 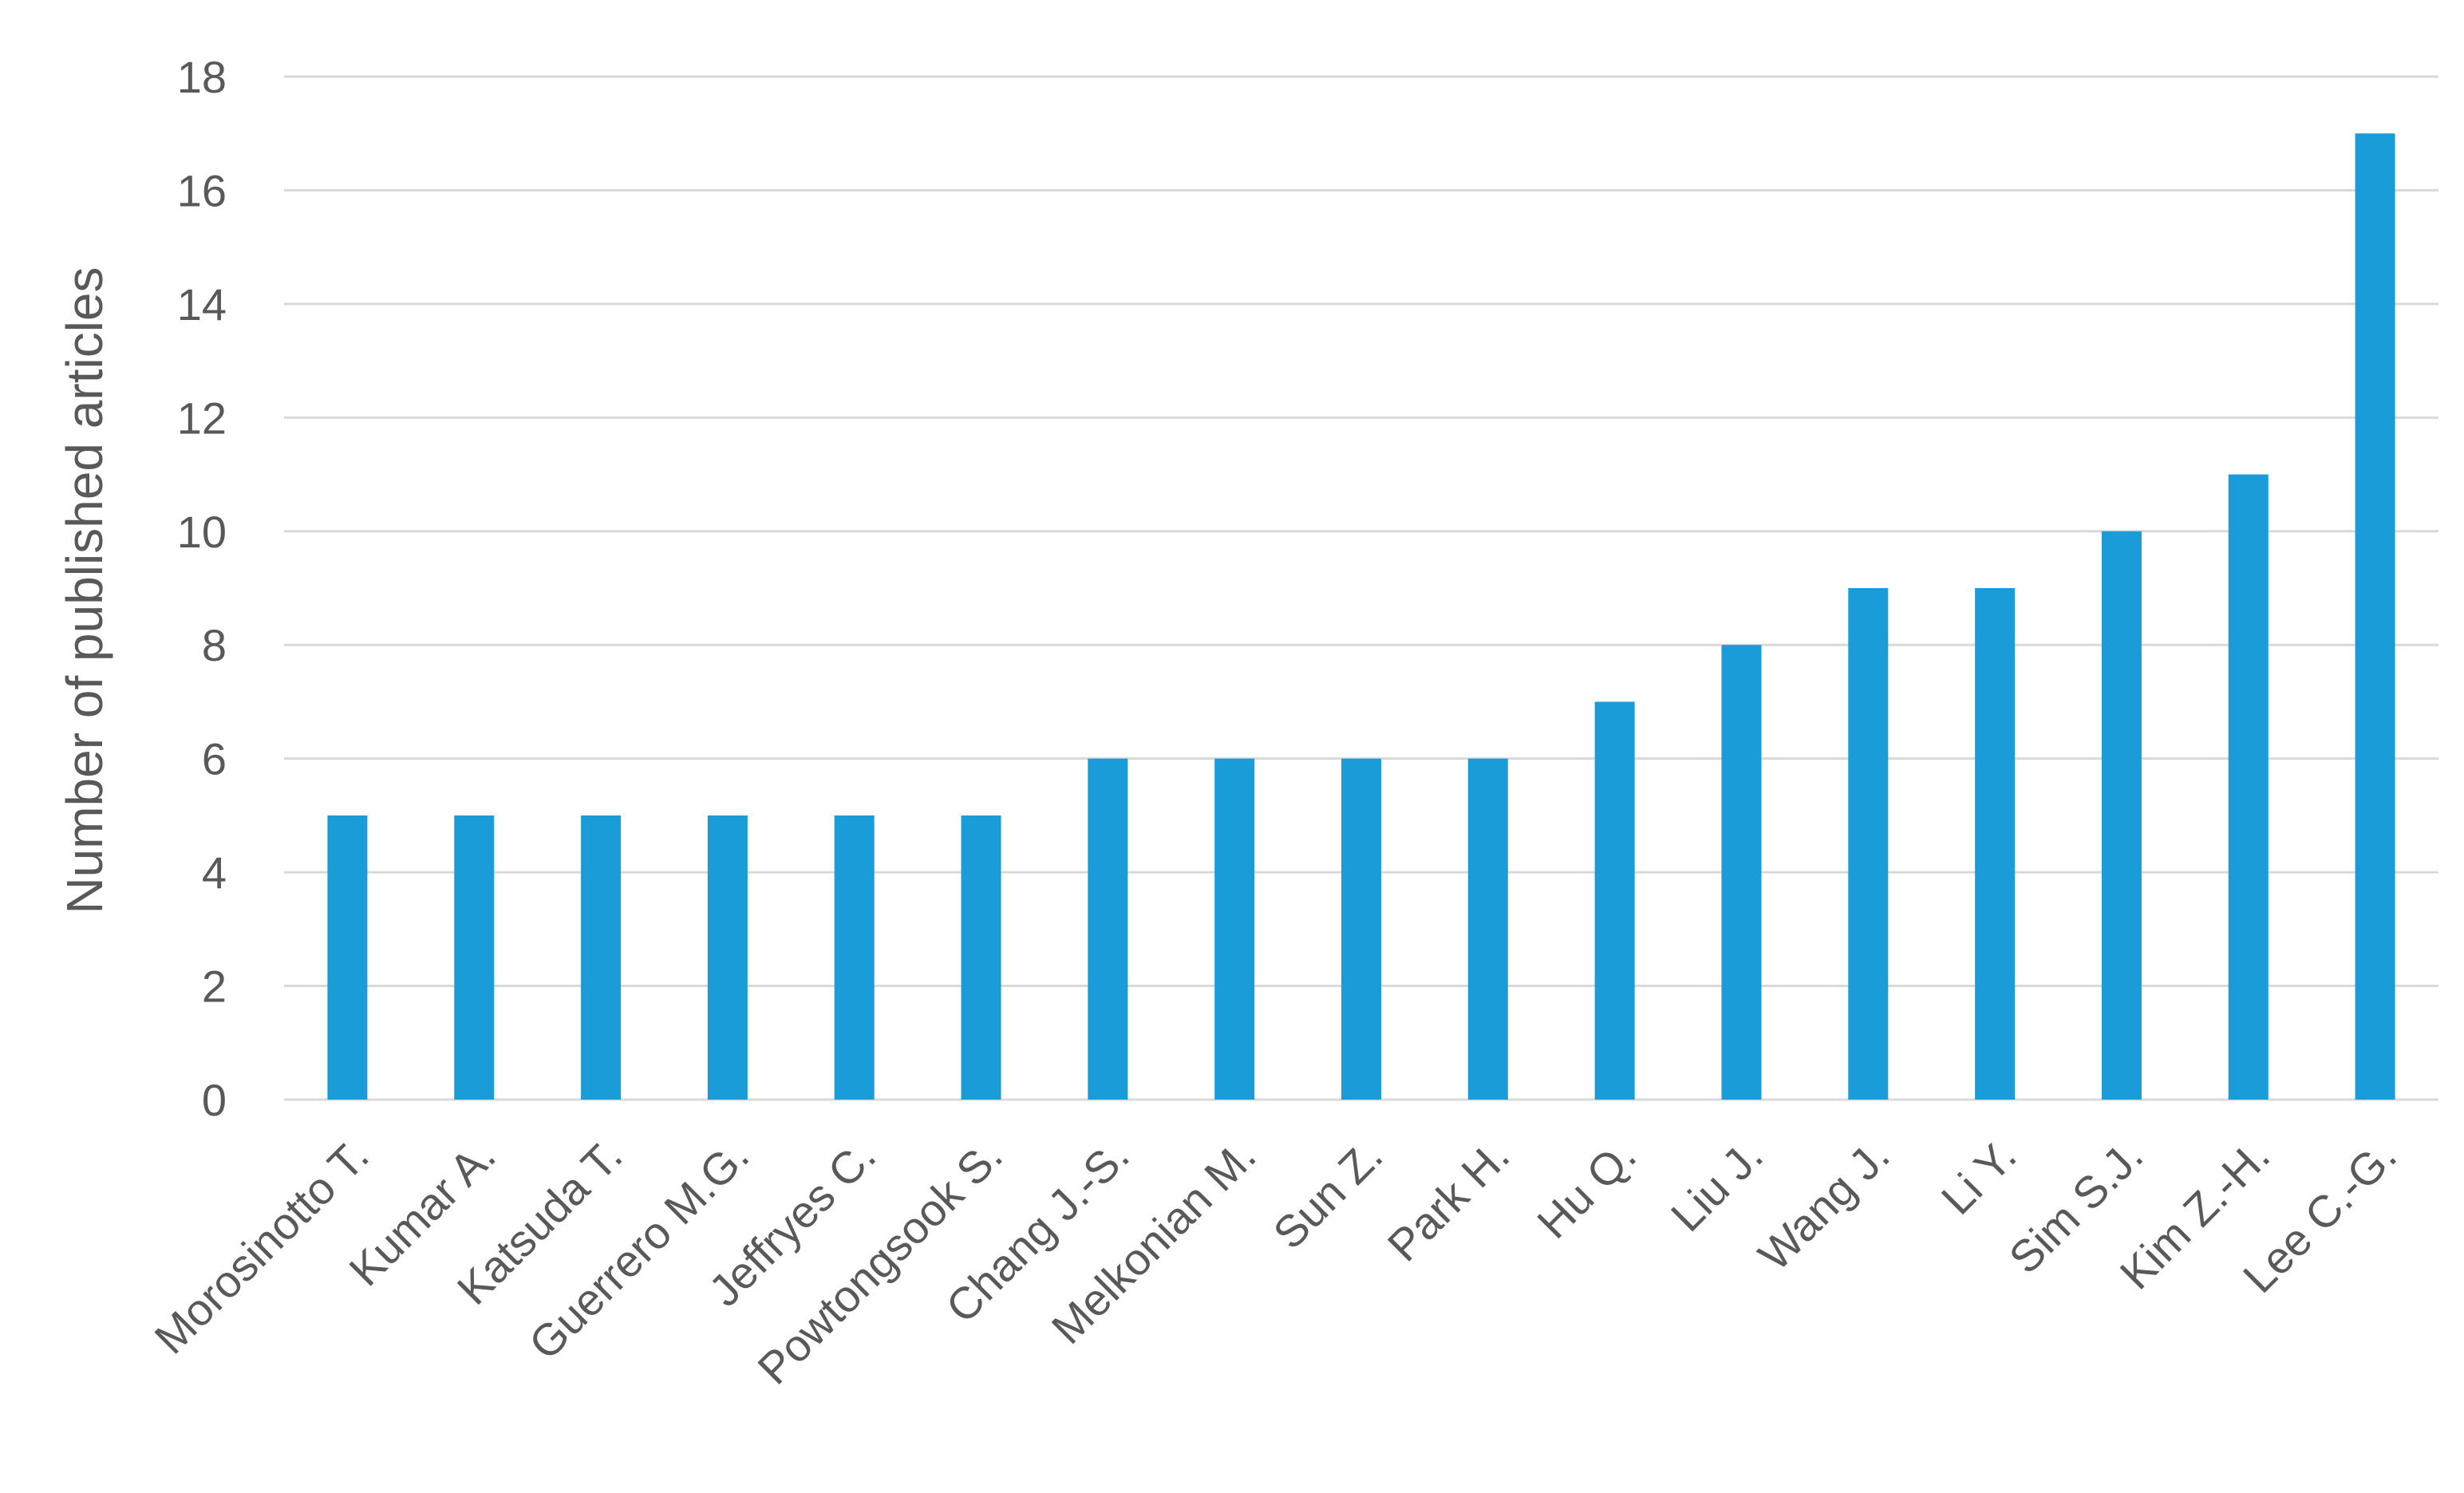 What do you see at coordinates (1586, 1189) in the screenshot?
I see `x-category-label: Hu Q.` at bounding box center [1586, 1189].